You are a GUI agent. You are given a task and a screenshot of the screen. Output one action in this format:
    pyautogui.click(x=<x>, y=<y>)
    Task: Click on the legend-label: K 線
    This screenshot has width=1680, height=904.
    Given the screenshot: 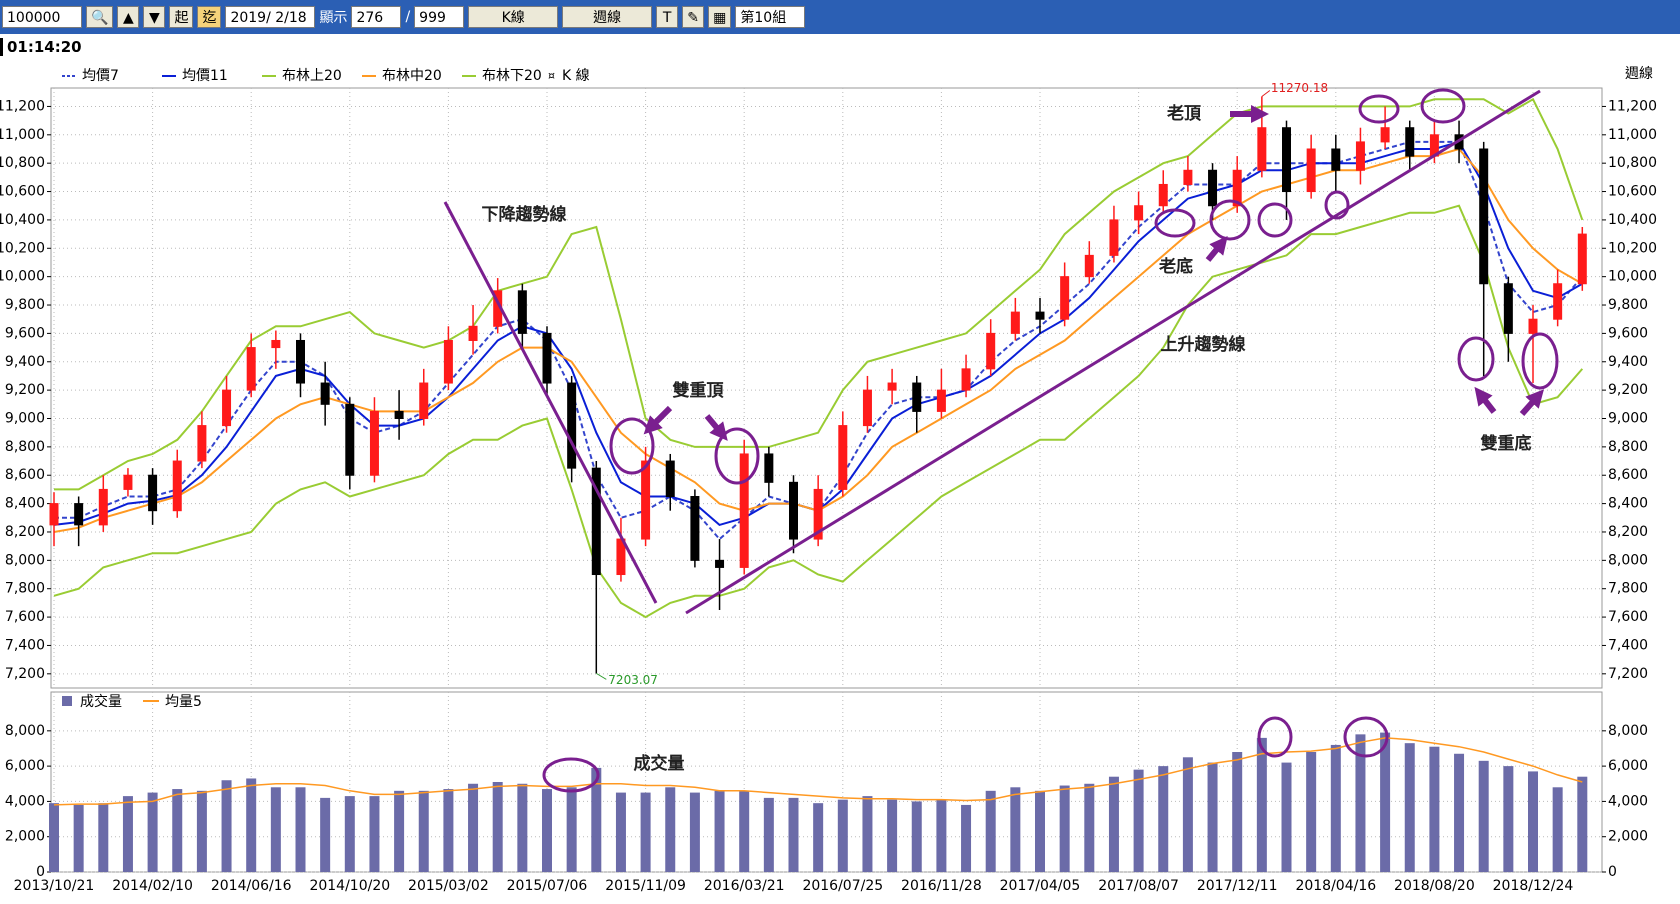 What is the action you would take?
    pyautogui.click(x=576, y=76)
    